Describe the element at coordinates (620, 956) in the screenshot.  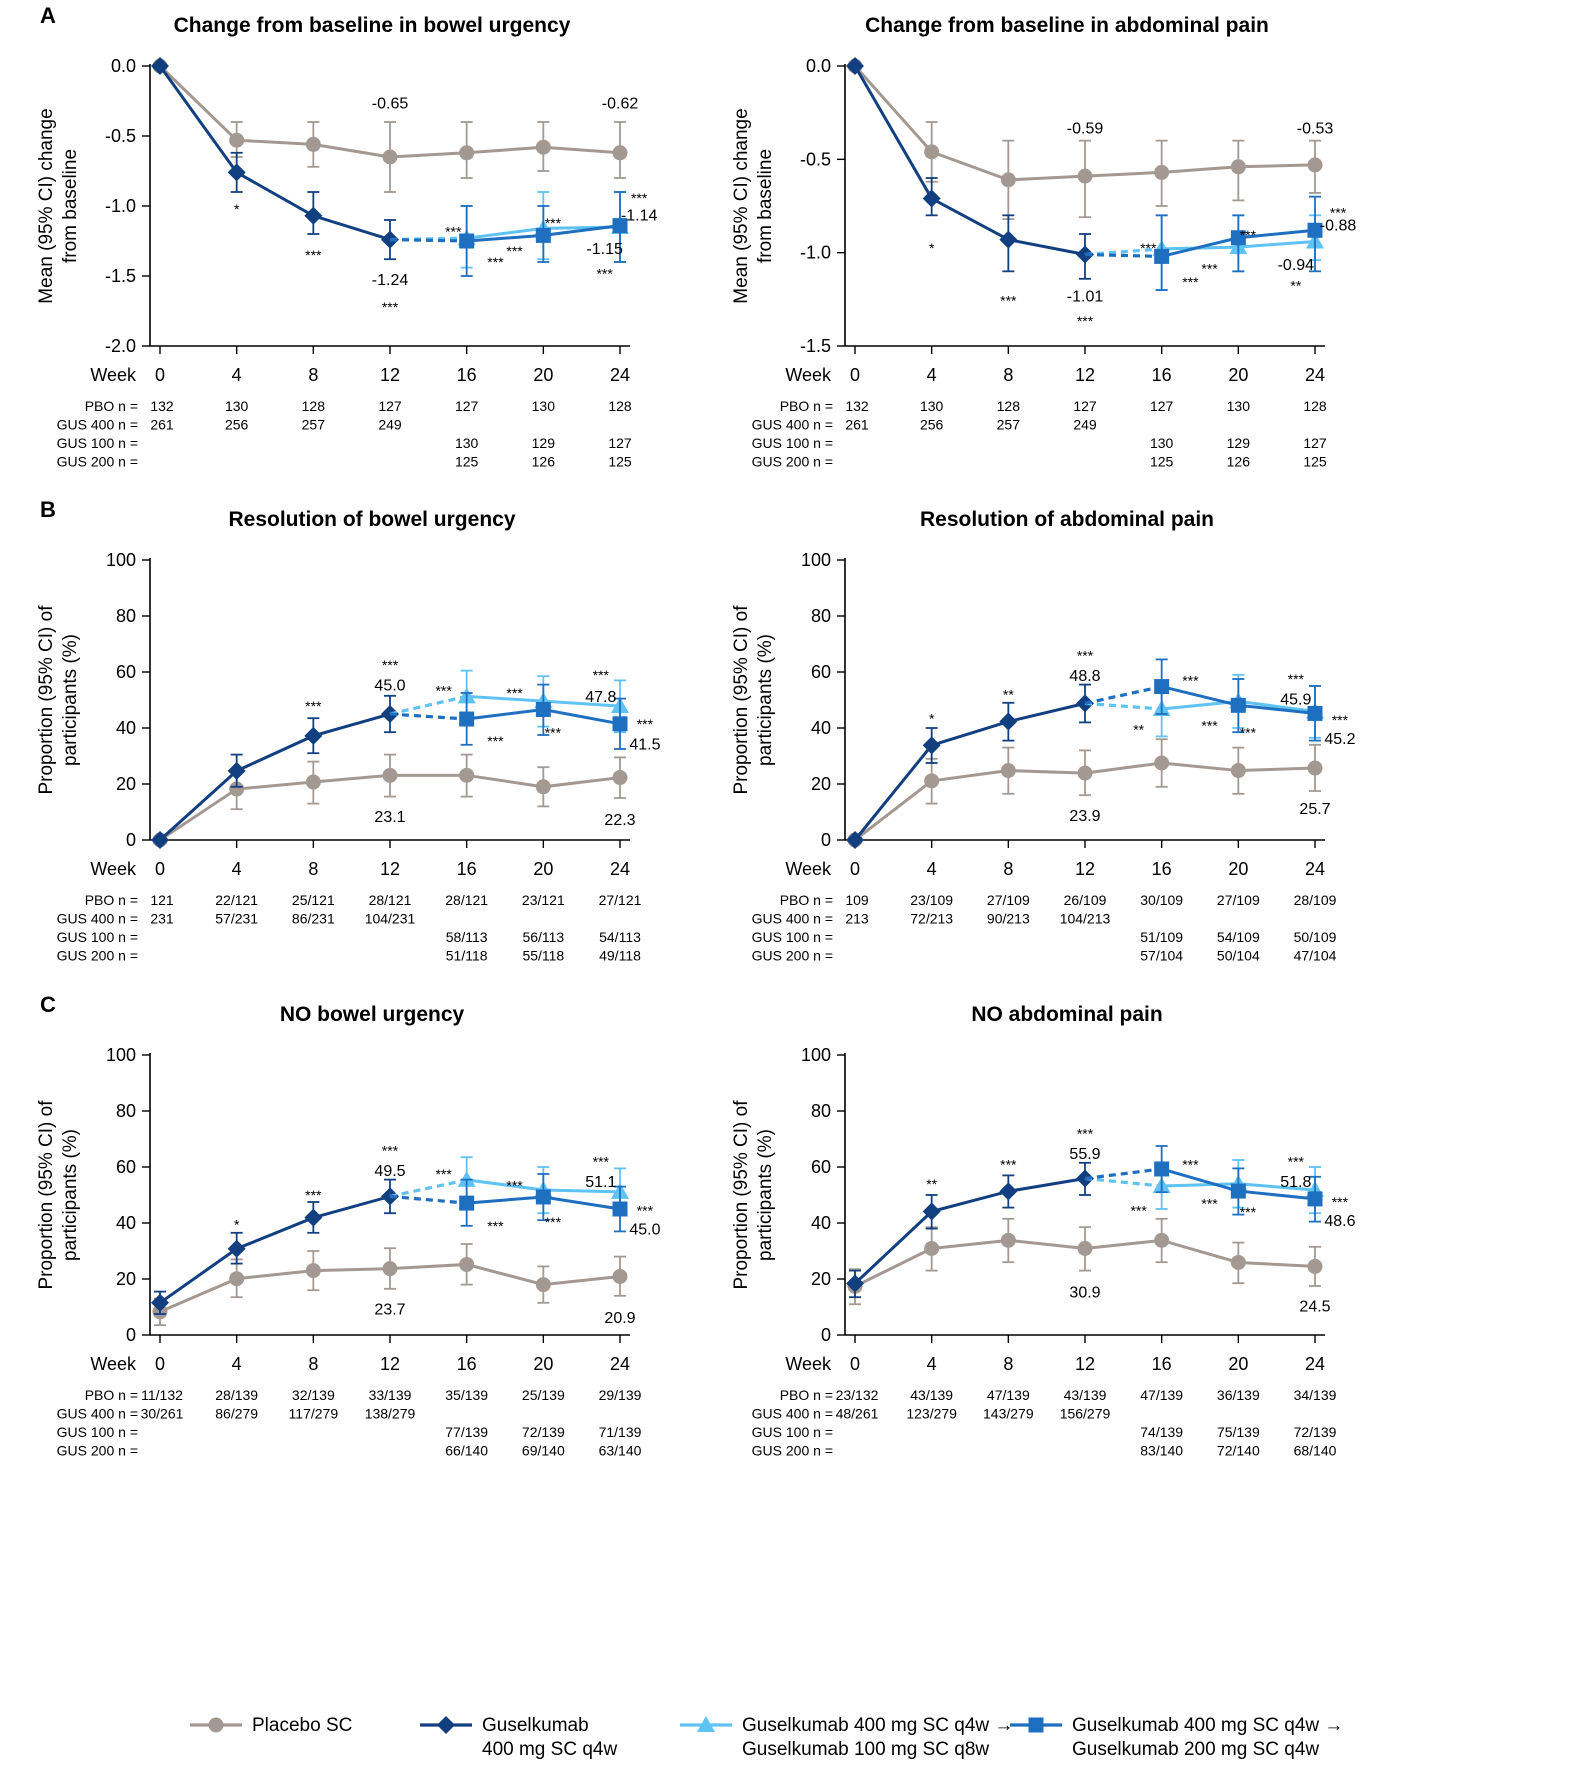
I see `n-count: 49/118` at that location.